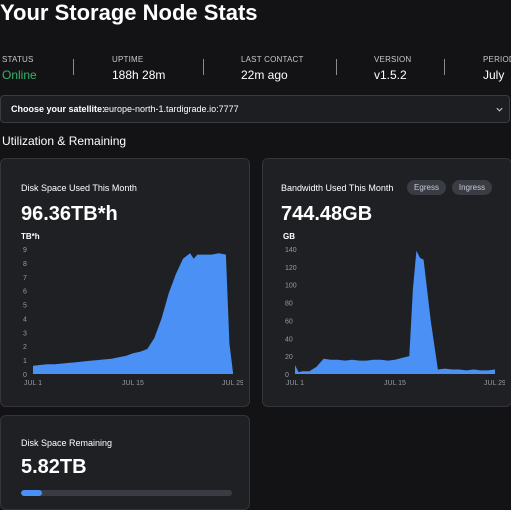 The width and height of the screenshot is (511, 510). What do you see at coordinates (264, 75) in the screenshot?
I see `stat-value-last-contact: 22m ago` at bounding box center [264, 75].